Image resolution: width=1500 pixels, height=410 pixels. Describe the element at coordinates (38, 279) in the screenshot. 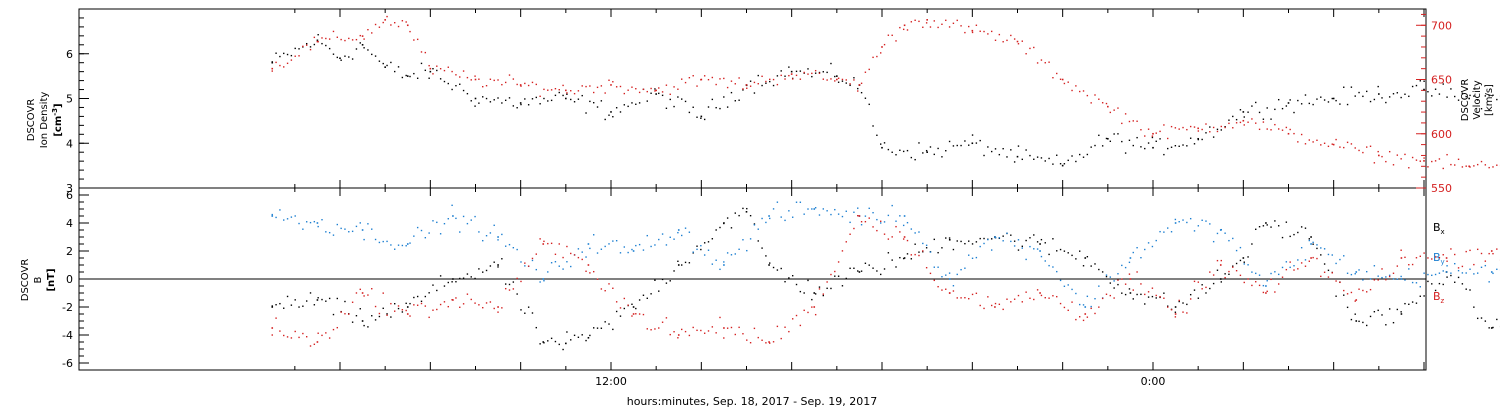

I see `field-axis-title-line2: B` at that location.